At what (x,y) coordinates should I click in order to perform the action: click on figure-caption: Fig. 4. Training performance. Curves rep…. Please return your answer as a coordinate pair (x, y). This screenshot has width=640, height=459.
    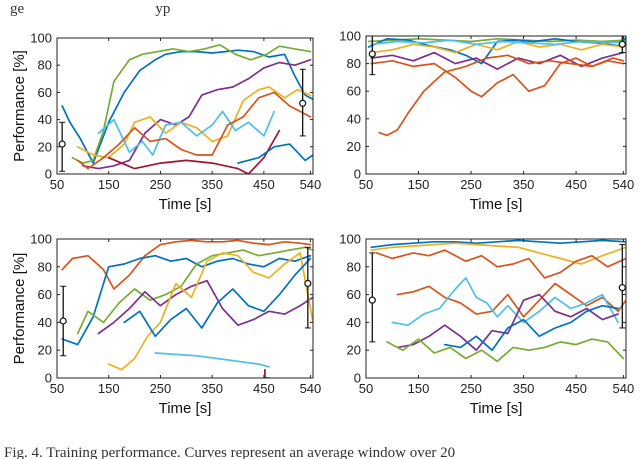
    Looking at the image, I should click on (229, 452).